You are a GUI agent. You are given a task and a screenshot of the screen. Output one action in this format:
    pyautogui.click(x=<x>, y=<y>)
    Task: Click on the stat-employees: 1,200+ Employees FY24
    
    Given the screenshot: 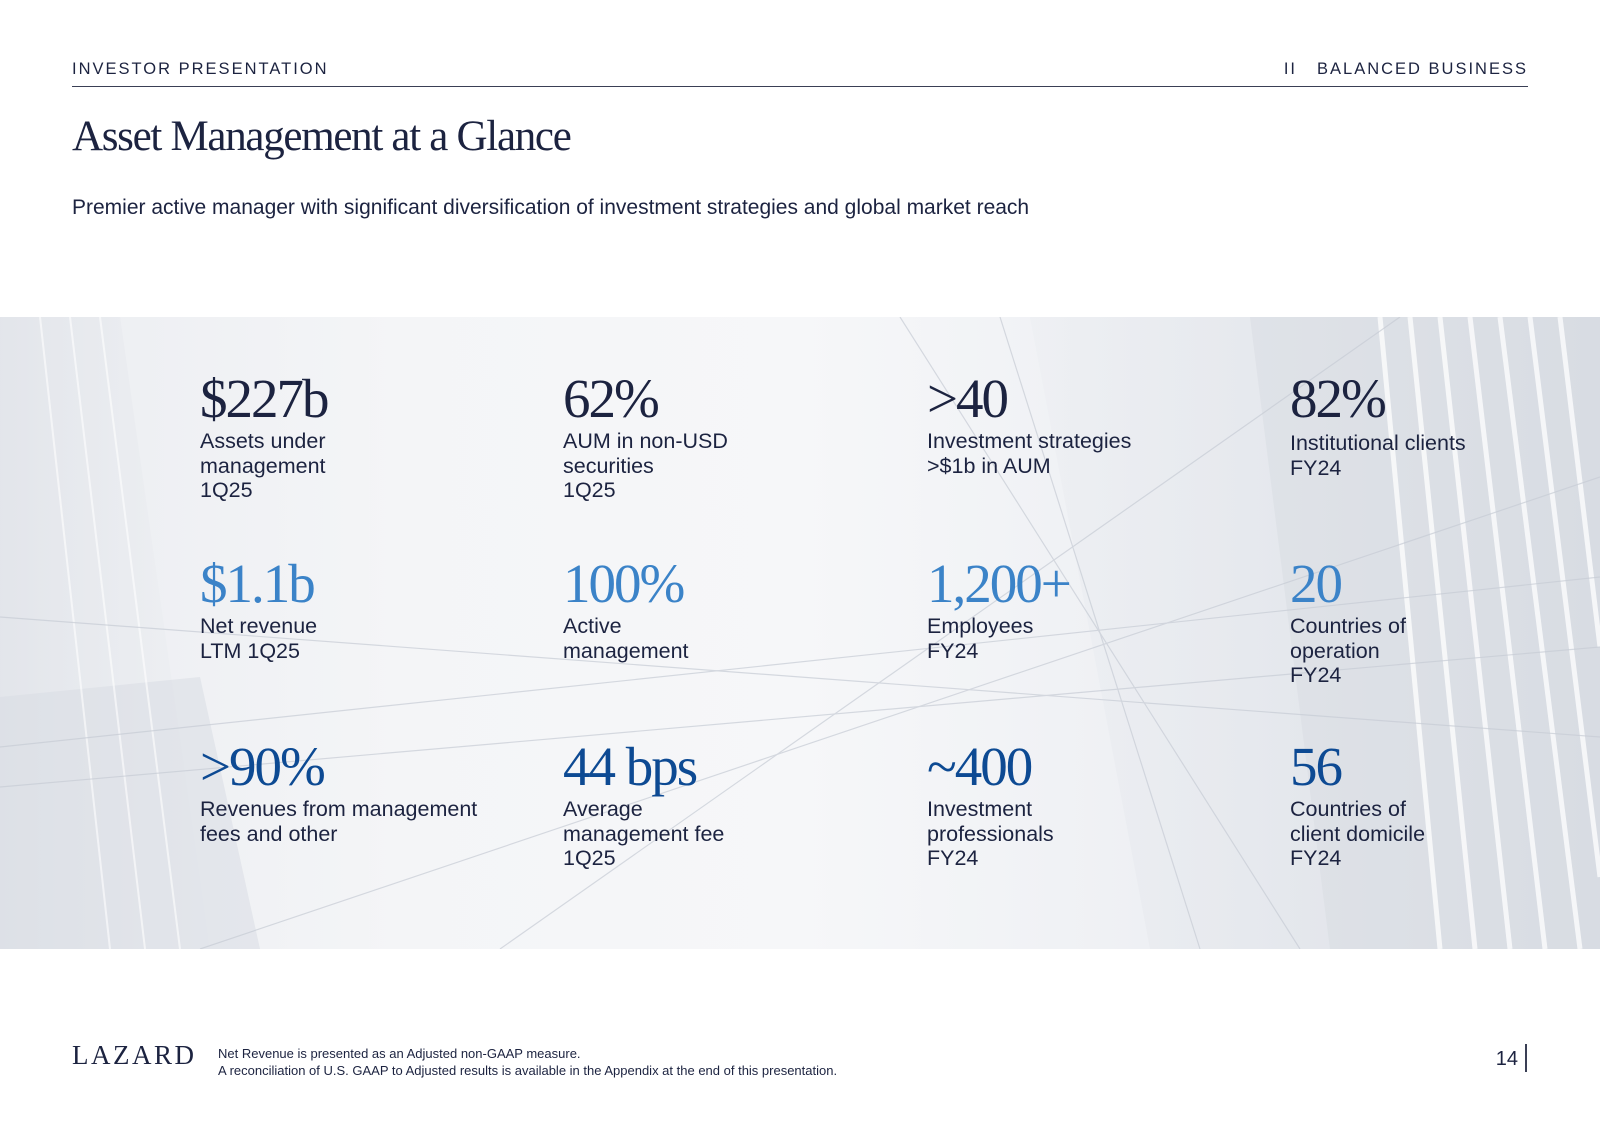 What is the action you would take?
    pyautogui.click(x=1087, y=609)
    